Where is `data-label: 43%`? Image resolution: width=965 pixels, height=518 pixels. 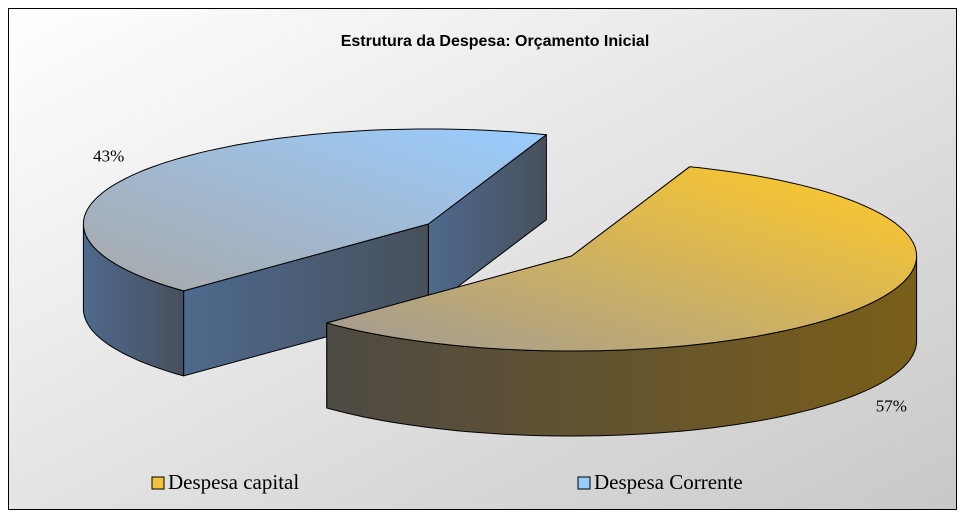
data-label: 43% is located at coordinates (108, 155).